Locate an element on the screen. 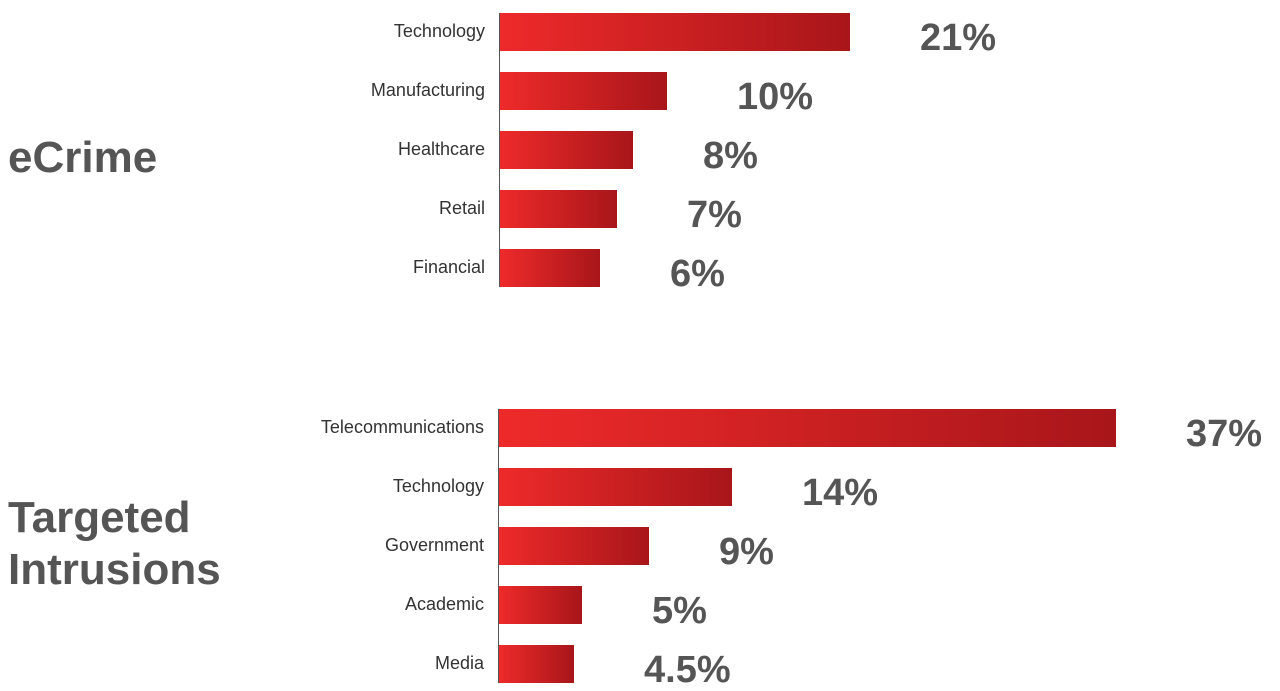  ecrime-category-label: Healthcare is located at coordinates (441, 149).